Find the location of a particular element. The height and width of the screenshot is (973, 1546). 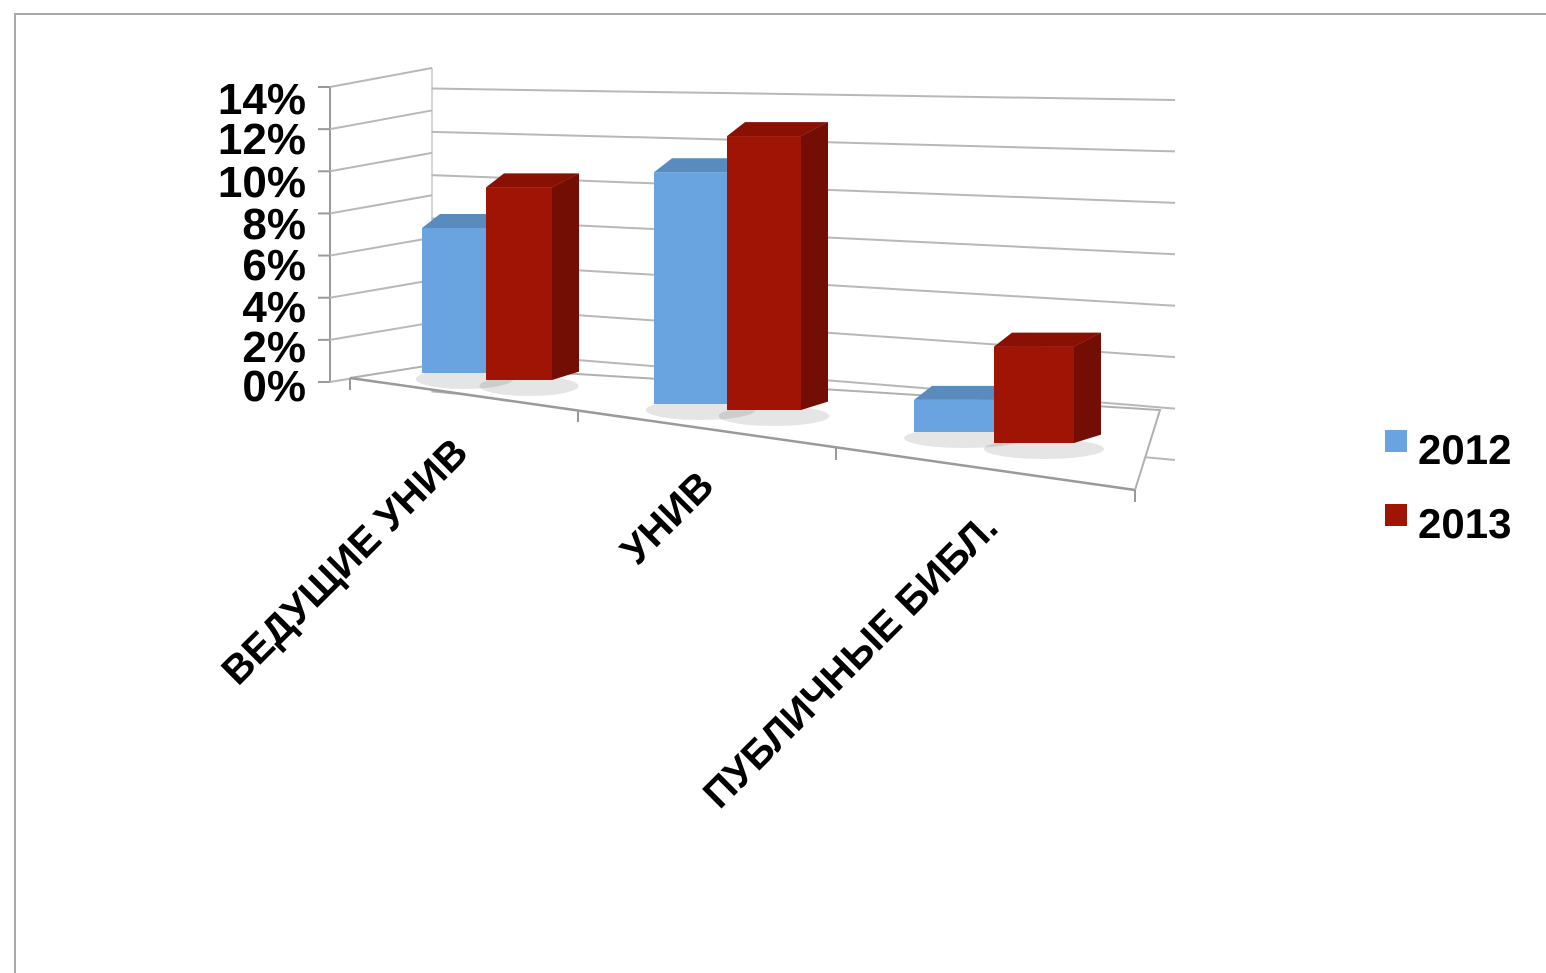

x-category-label: ВЕДУЩИЕ УНИВ is located at coordinates (344, 561).